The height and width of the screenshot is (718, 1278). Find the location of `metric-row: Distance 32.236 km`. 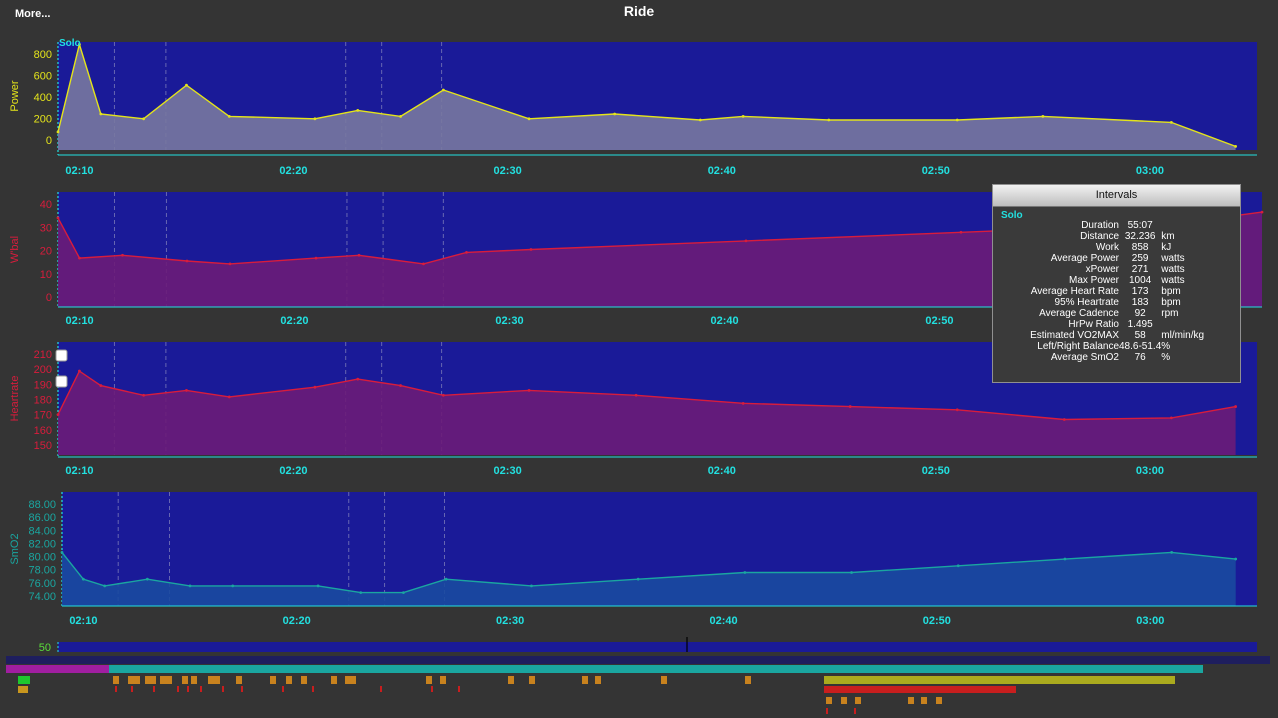

metric-row: Distance 32.236 km is located at coordinates (1098, 236).